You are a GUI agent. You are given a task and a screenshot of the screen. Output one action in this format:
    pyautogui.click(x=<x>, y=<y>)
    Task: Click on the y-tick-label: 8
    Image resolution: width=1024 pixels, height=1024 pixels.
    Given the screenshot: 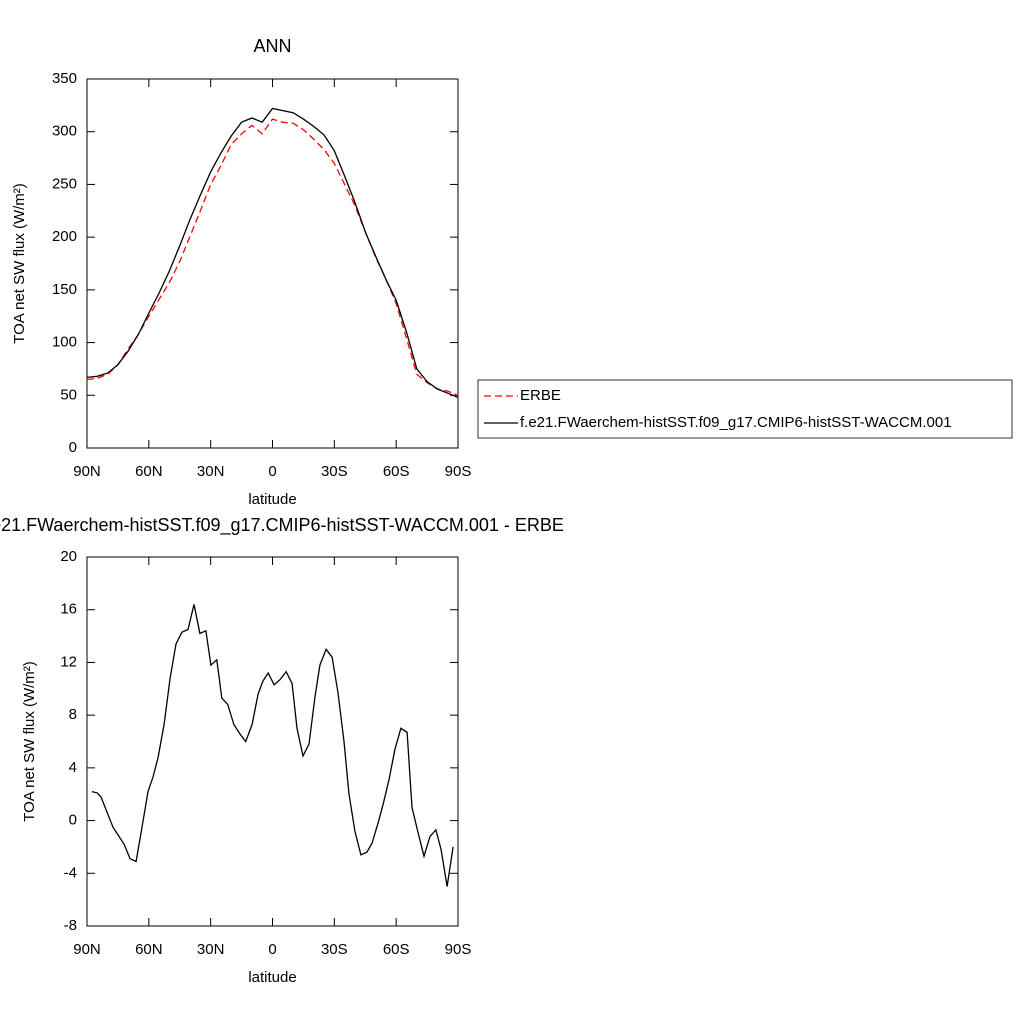 What is the action you would take?
    pyautogui.click(x=73, y=714)
    